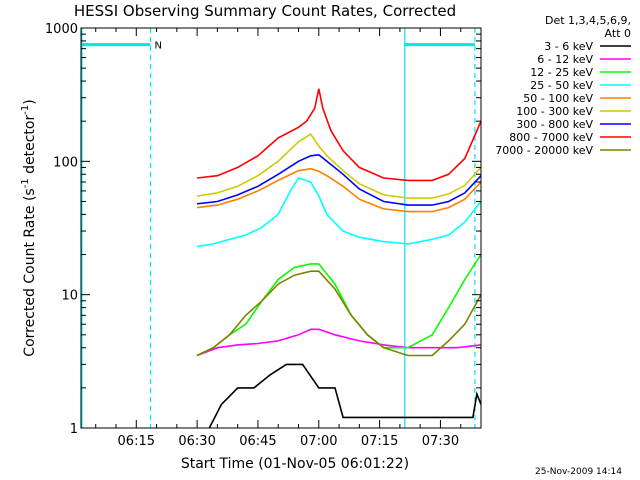 The width and height of the screenshot is (640, 480). I want to click on y-axis-label-part: ), so click(30, 101).